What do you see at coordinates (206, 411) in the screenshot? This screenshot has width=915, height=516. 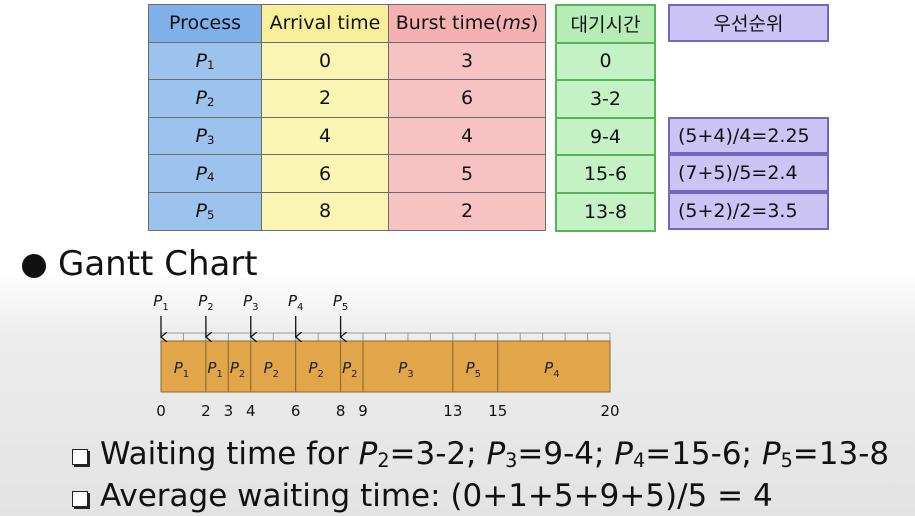 I see `time-tick-label: 2` at bounding box center [206, 411].